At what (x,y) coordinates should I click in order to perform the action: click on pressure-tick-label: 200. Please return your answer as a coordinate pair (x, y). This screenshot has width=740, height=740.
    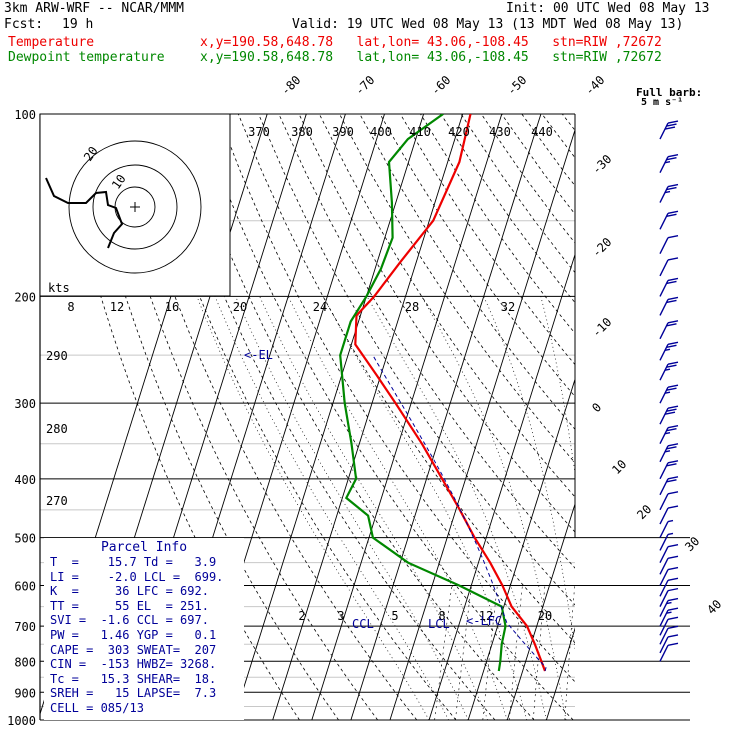
    Looking at the image, I should click on (25, 297).